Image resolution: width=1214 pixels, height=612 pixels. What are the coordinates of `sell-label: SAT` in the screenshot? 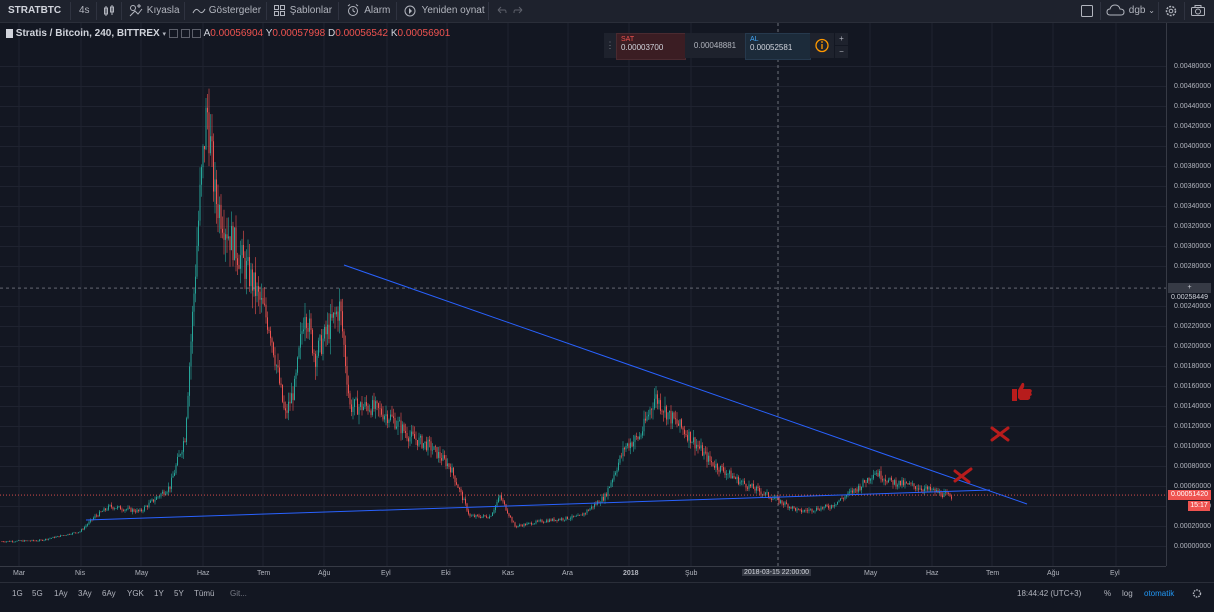 It's located at (628, 39).